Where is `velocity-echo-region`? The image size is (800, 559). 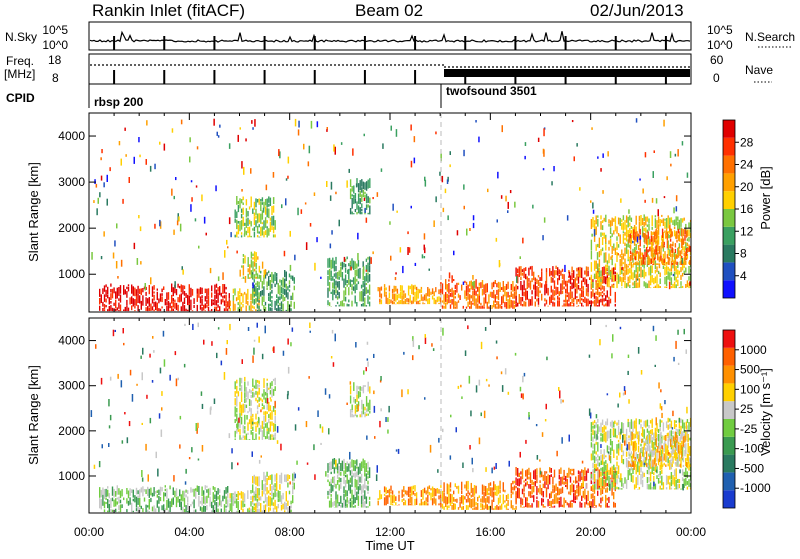
velocity-echo-region is located at coordinates (478, 495).